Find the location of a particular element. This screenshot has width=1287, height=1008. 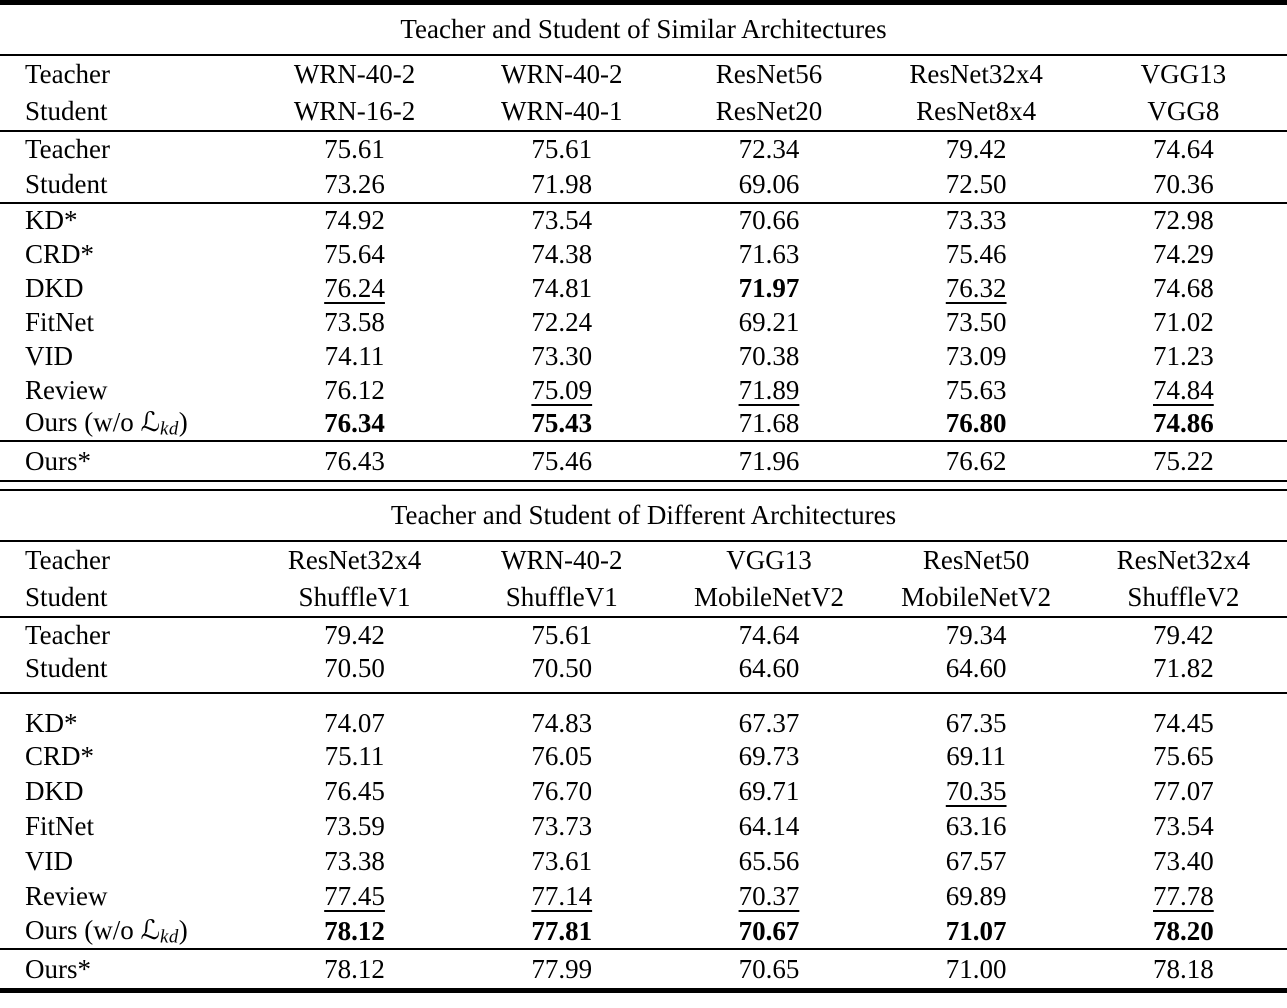

value-cell: 73.09 is located at coordinates (976, 355).